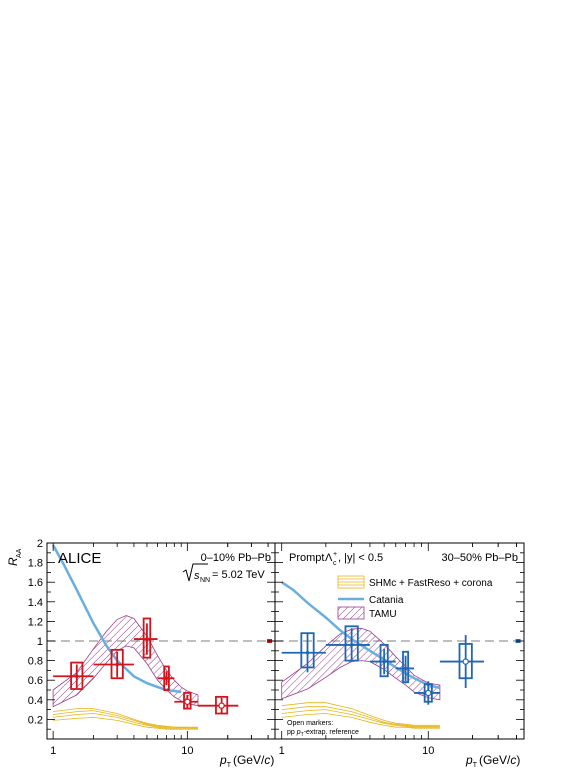 The image size is (574, 776). What do you see at coordinates (415, 597) in the screenshot?
I see `legend: SHMc + FastReso + corona Catania TAMU` at bounding box center [415, 597].